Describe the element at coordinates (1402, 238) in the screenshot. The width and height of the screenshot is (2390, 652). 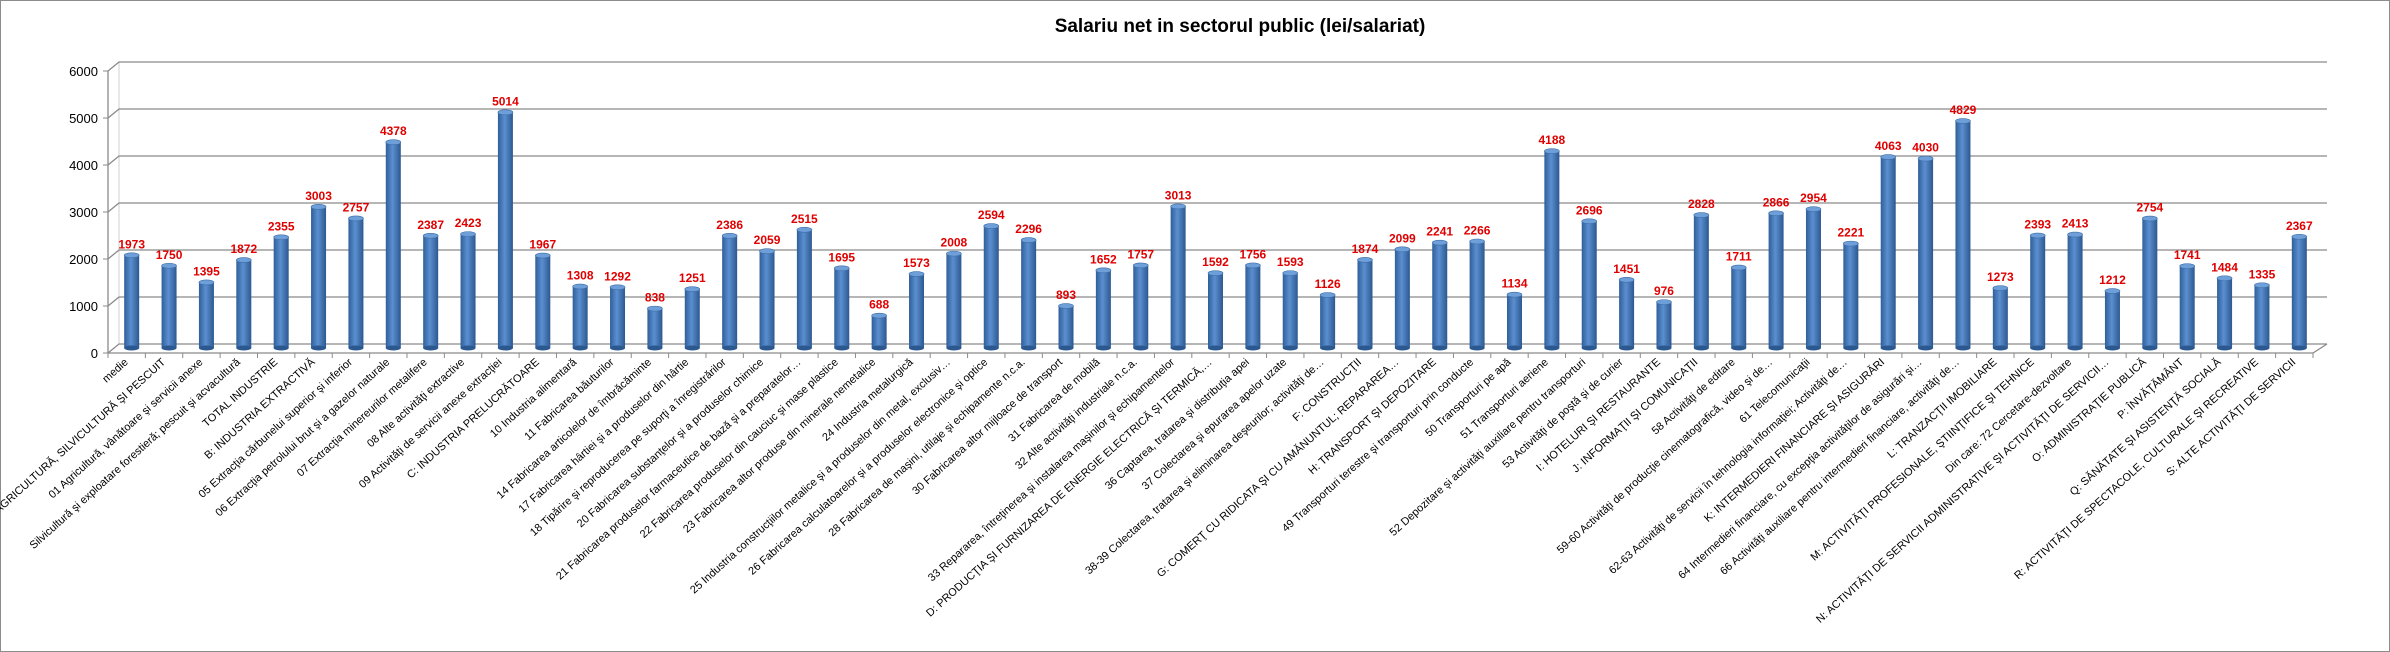
I see `data-label: 2099` at that location.